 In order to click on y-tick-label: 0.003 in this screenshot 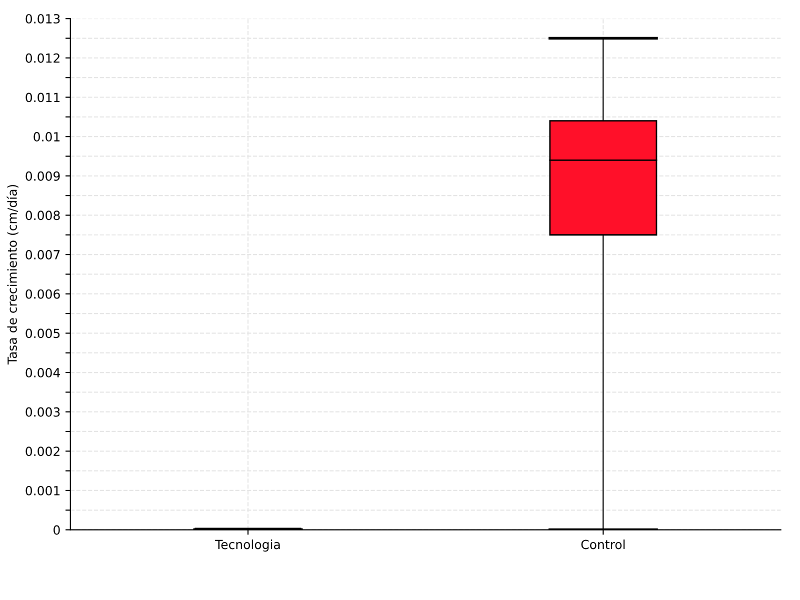, I will do `click(43, 412)`.